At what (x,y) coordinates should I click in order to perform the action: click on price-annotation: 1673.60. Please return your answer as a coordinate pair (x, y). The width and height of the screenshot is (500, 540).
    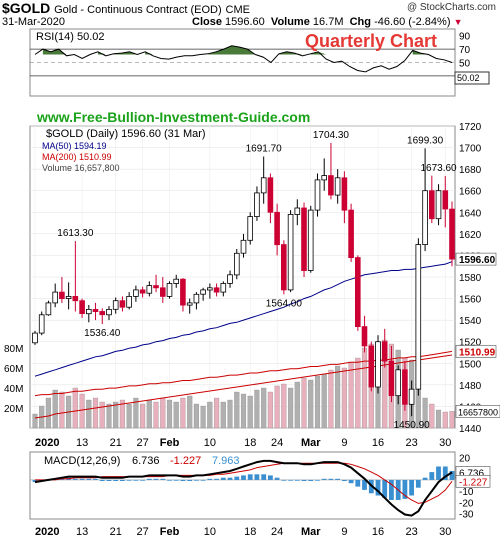
    Looking at the image, I should click on (438, 168).